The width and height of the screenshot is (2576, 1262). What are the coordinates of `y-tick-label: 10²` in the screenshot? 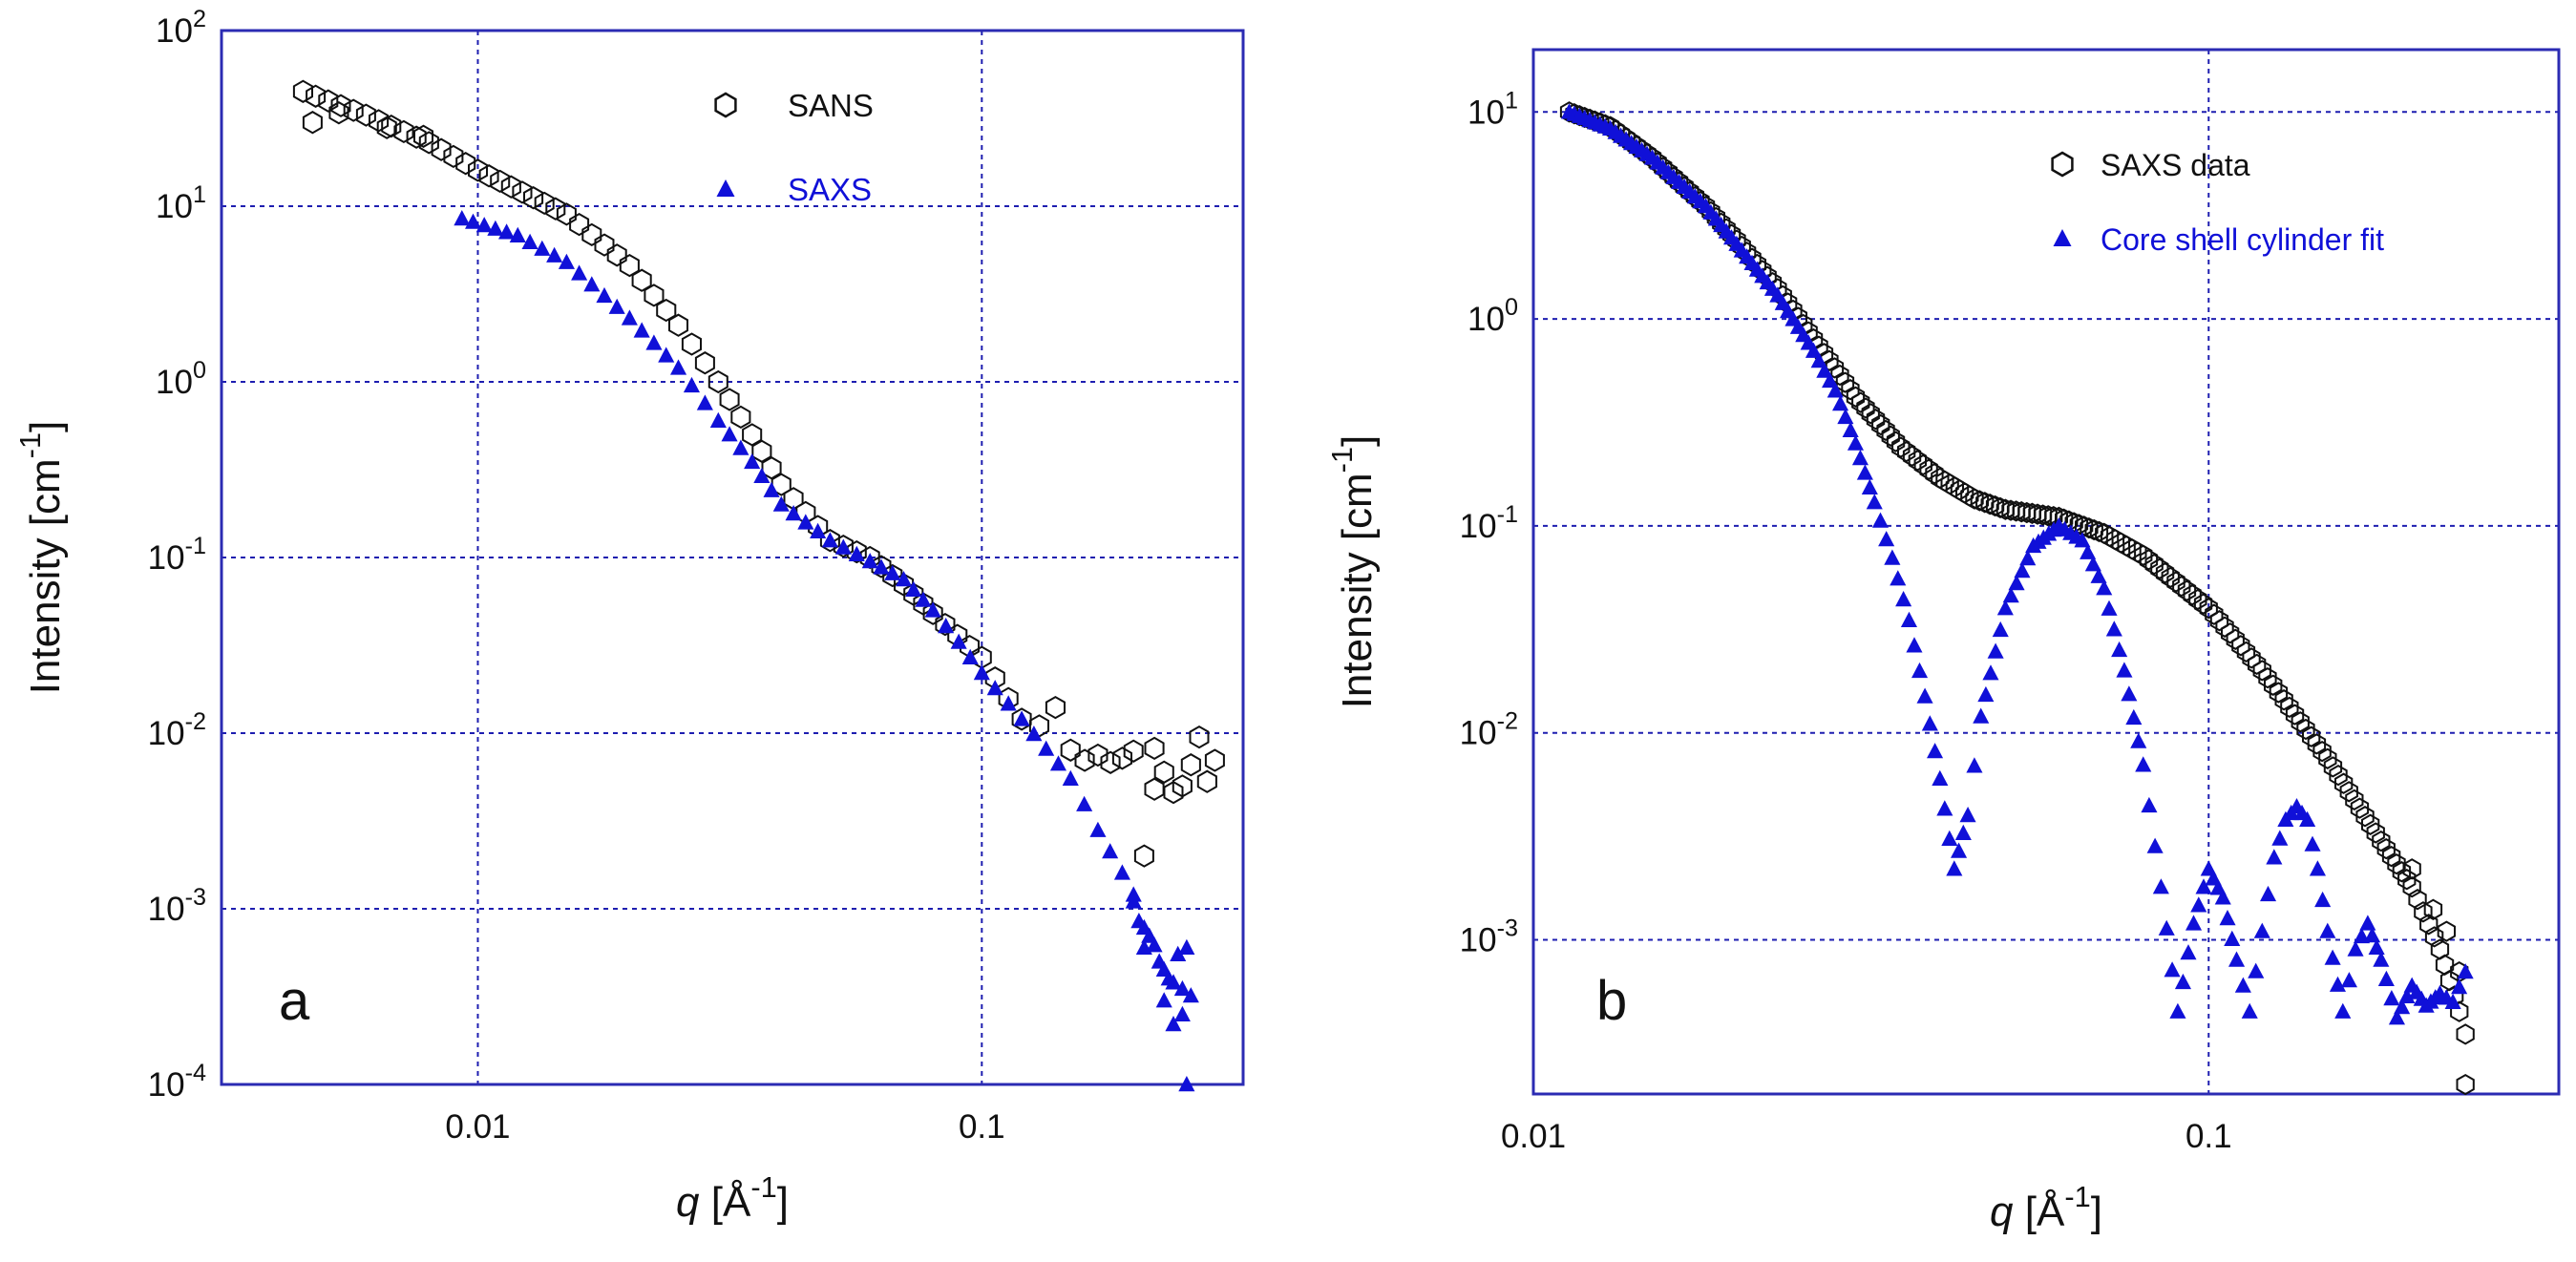 It's located at (181, 28).